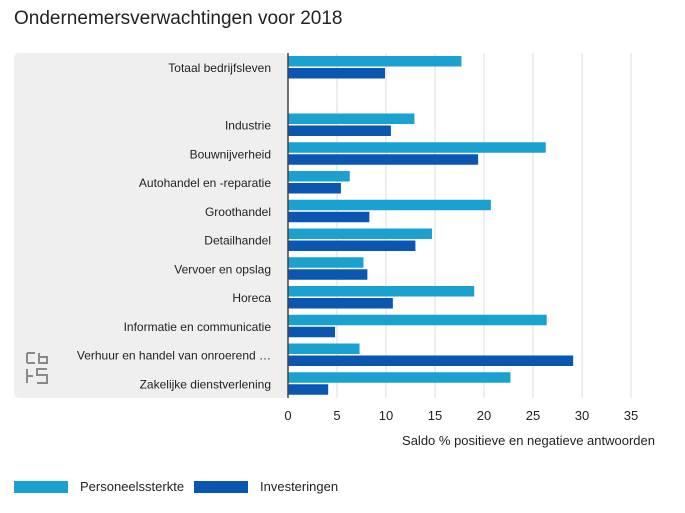 This screenshot has height=513, width=685. Describe the element at coordinates (435, 415) in the screenshot. I see `x-tick-label: 15` at that location.